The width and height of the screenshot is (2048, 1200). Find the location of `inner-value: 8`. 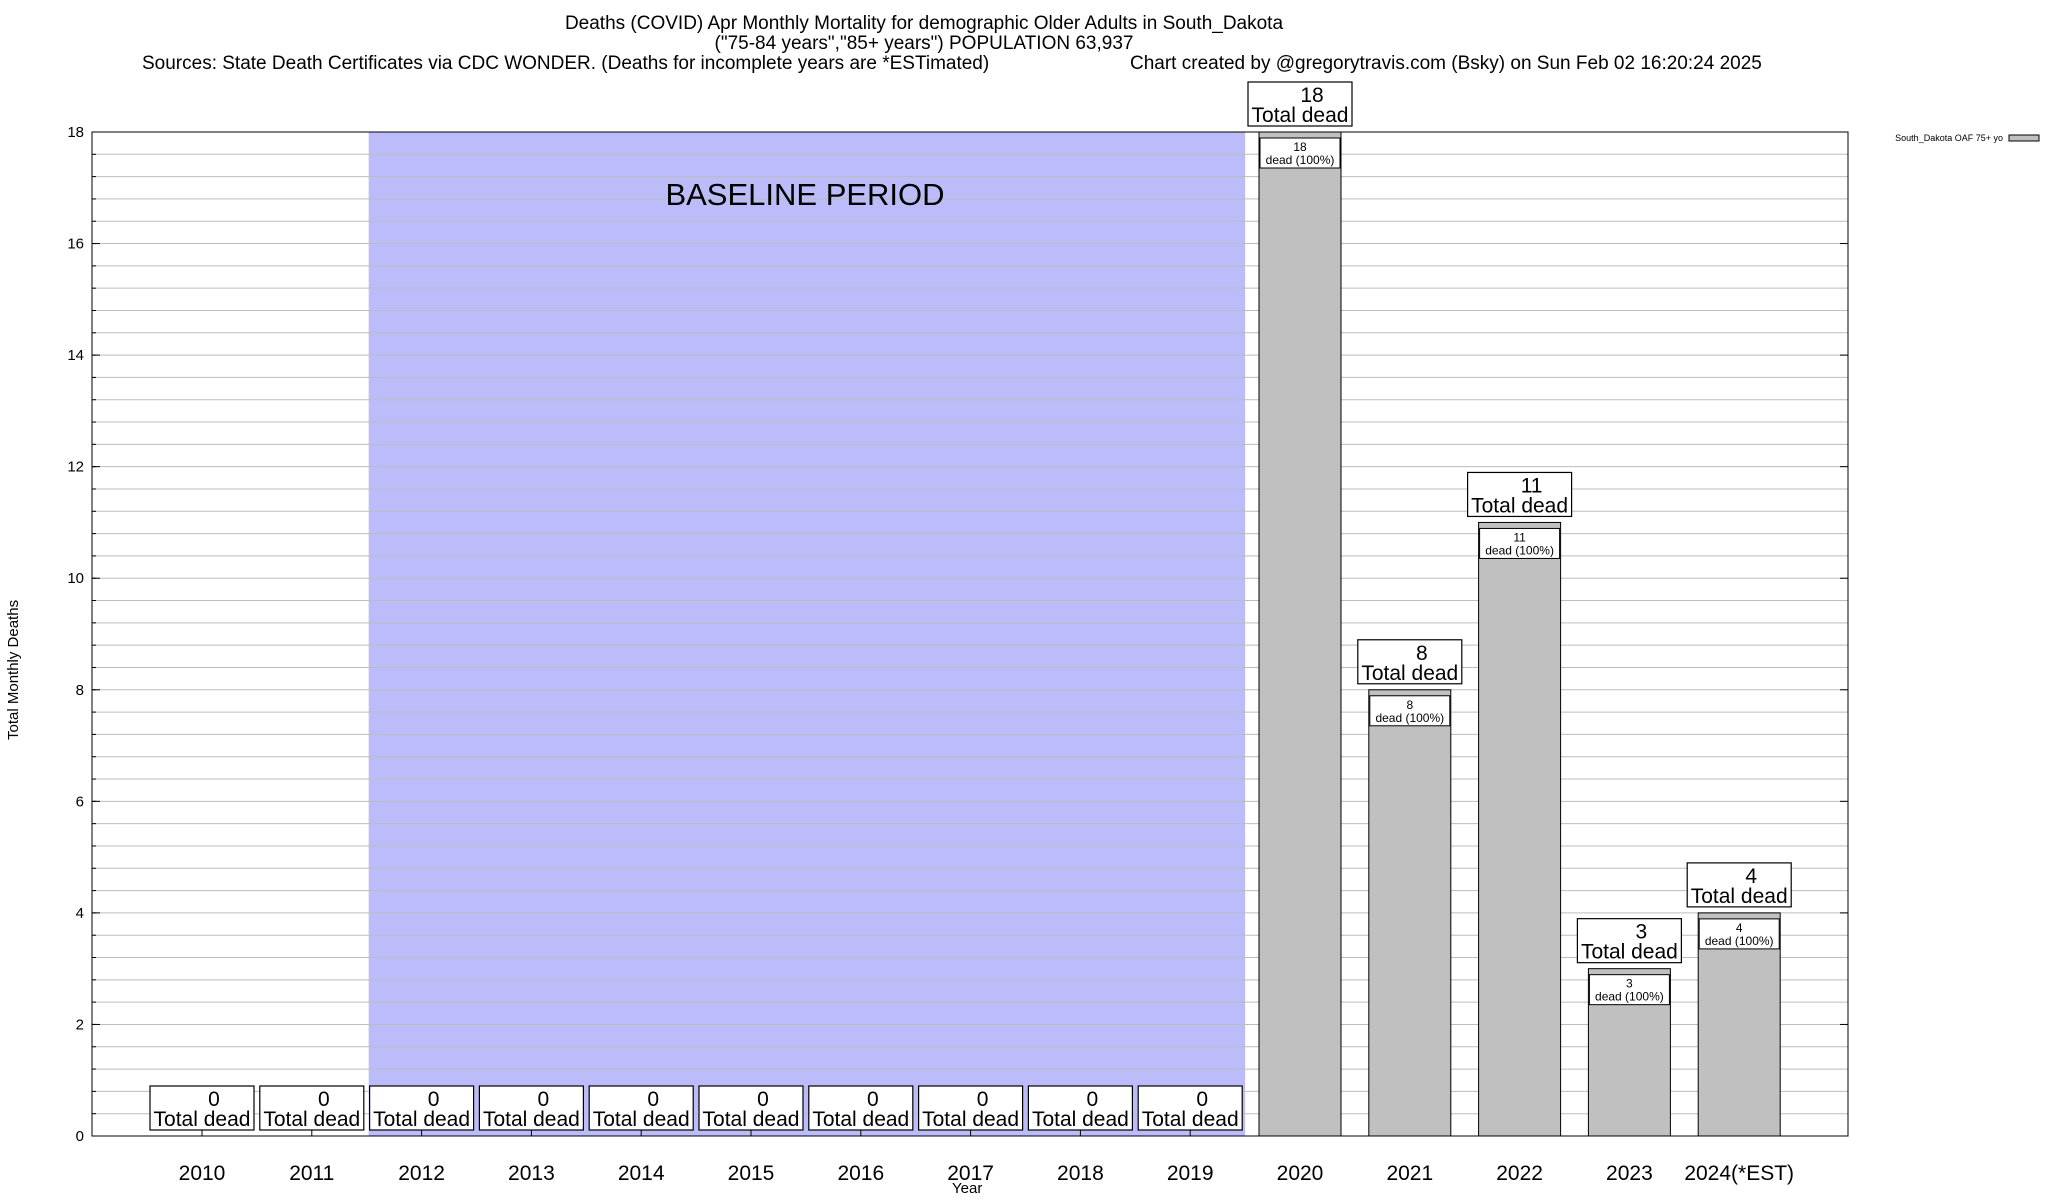

inner-value: 8 is located at coordinates (1409, 705).